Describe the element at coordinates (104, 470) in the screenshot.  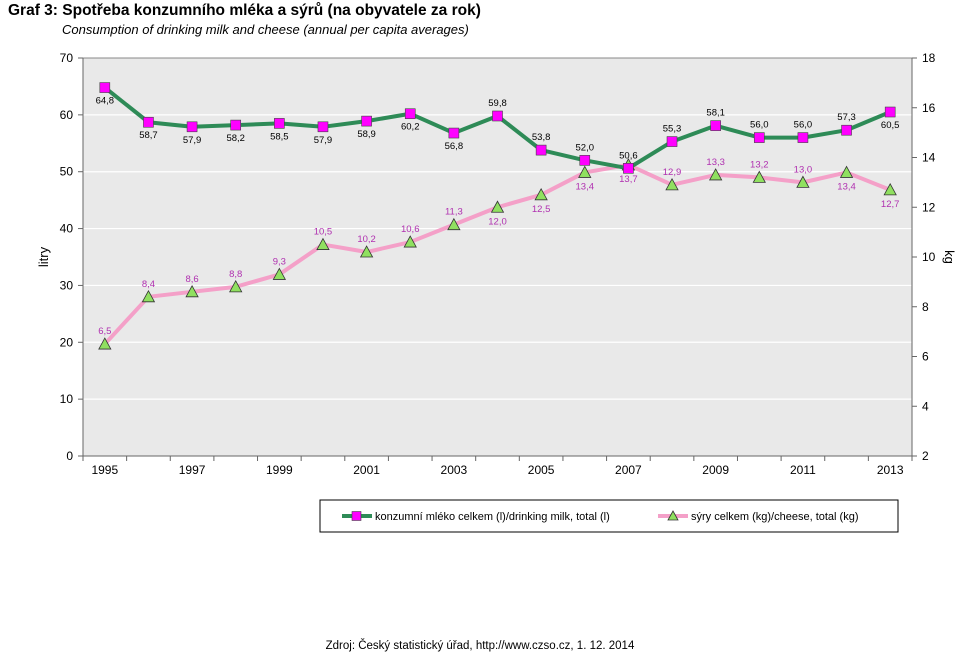
I see `x-tick-label: 1995` at that location.